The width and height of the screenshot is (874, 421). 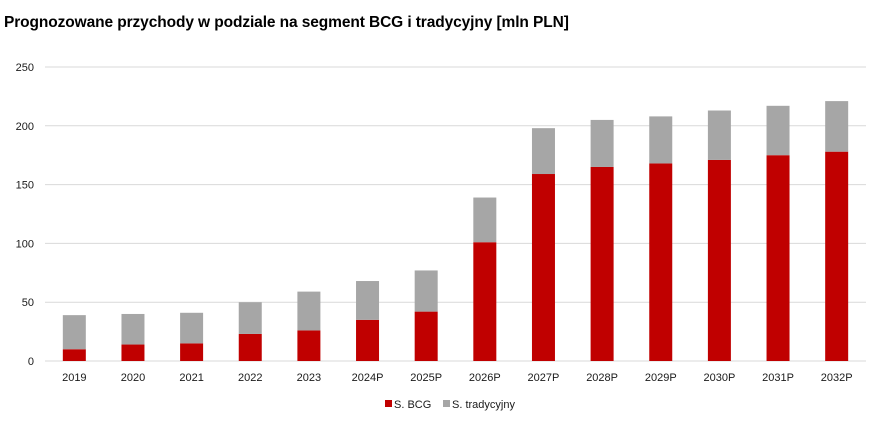 What do you see at coordinates (74, 332) in the screenshot?
I see `bar-tradycyjny-2019` at bounding box center [74, 332].